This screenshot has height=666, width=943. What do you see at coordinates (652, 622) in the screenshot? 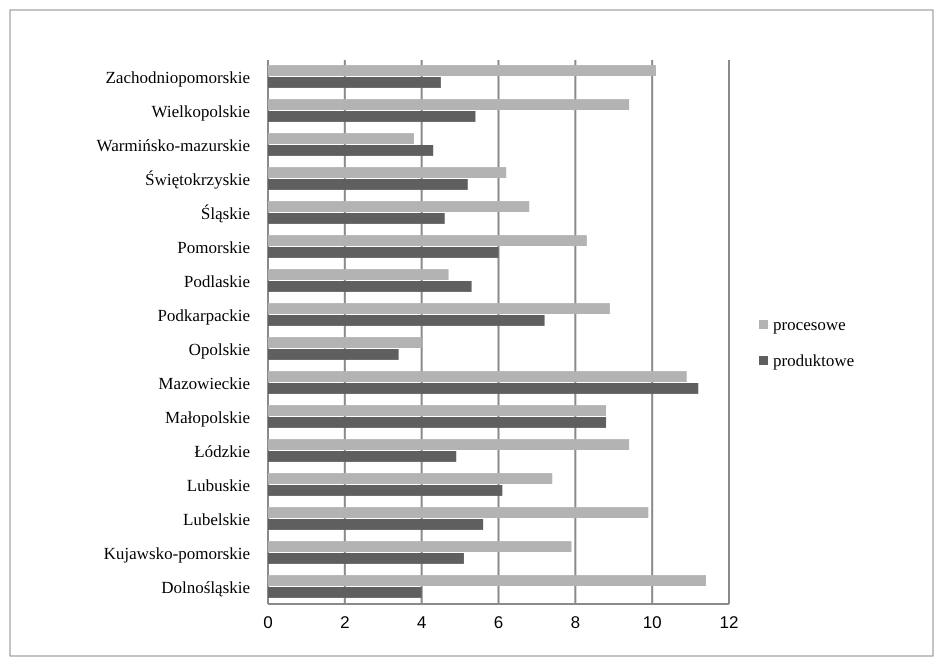
I see `x-tick-label: 10` at bounding box center [652, 622].